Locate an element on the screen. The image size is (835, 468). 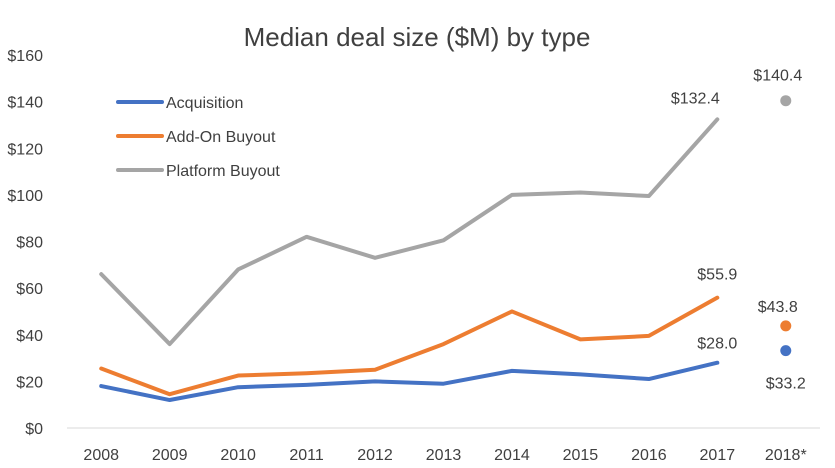
series-line-acquisition is located at coordinates (409, 381).